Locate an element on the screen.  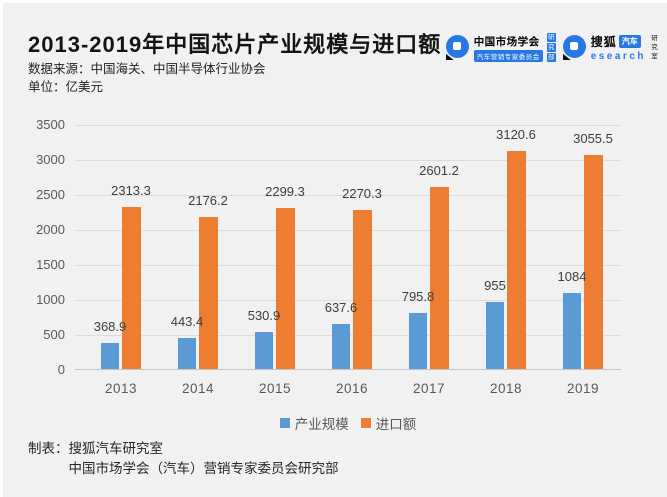
bar-产业规模-2016 is located at coordinates (341, 346).